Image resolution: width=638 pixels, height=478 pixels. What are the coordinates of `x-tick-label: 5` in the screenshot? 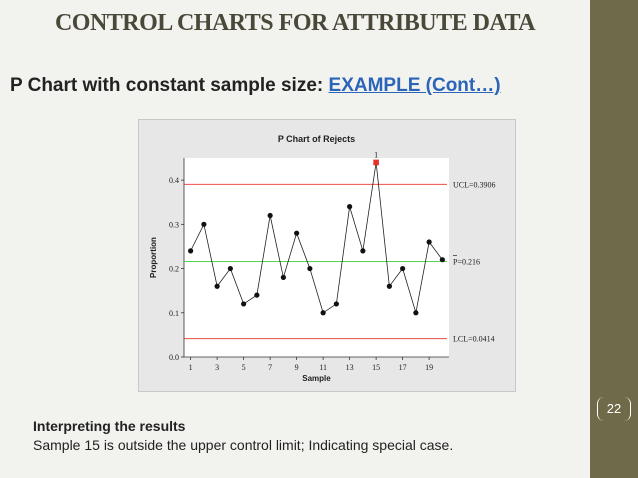 It's located at (244, 367).